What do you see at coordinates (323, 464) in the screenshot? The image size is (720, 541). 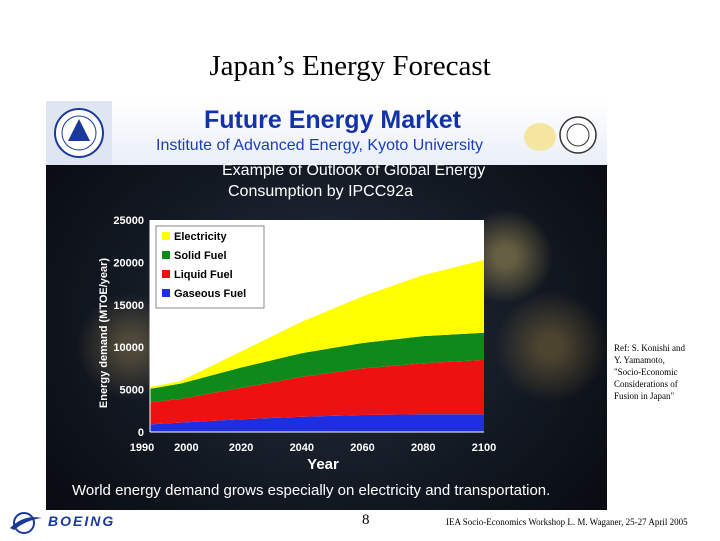 I see `x-axis-label: Year` at bounding box center [323, 464].